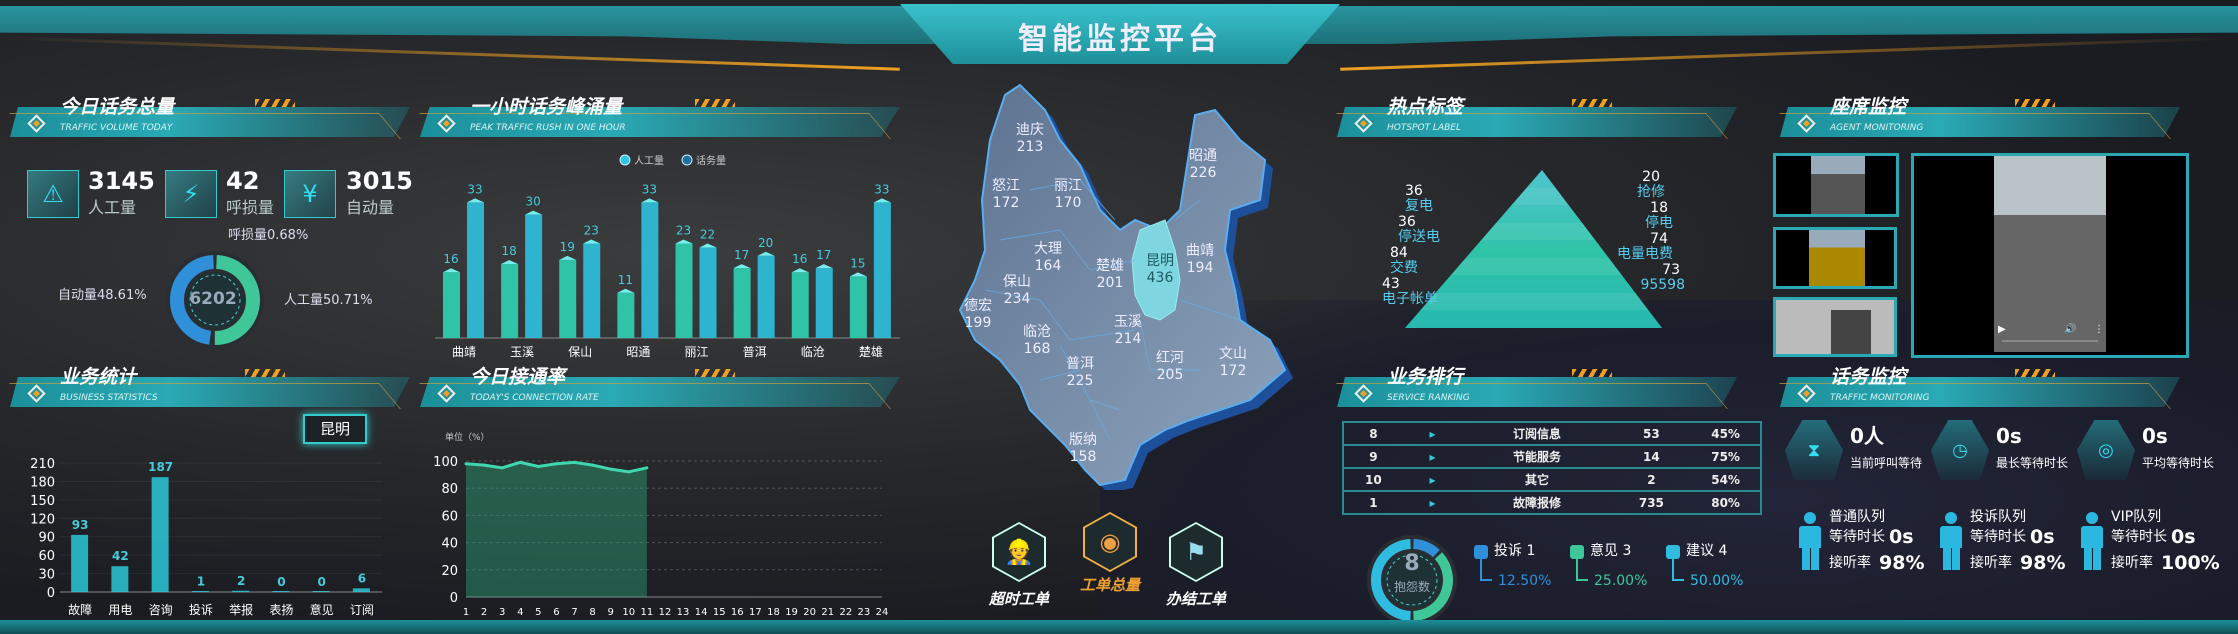  What do you see at coordinates (1419, 206) in the screenshot?
I see `hotspot-label: 复电` at bounding box center [1419, 206].